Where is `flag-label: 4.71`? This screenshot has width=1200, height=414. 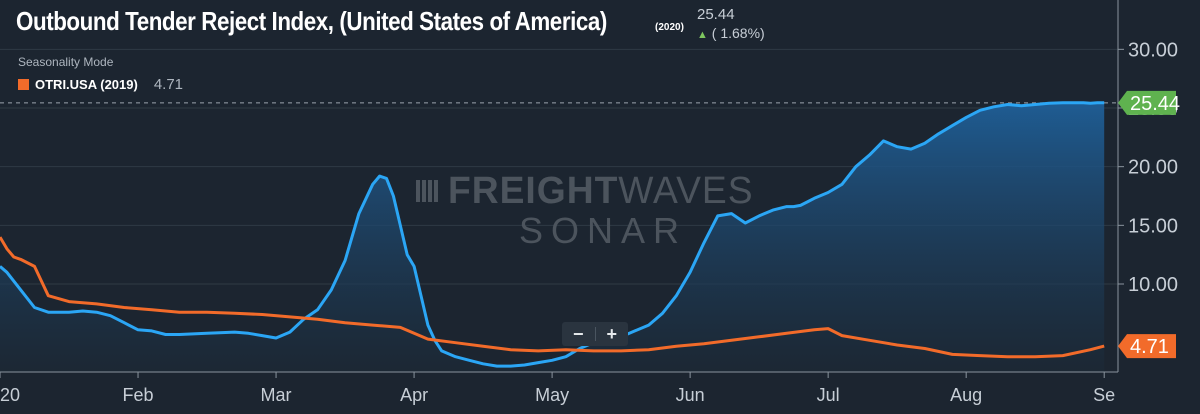 flag-label: 4.71 is located at coordinates (1149, 347).